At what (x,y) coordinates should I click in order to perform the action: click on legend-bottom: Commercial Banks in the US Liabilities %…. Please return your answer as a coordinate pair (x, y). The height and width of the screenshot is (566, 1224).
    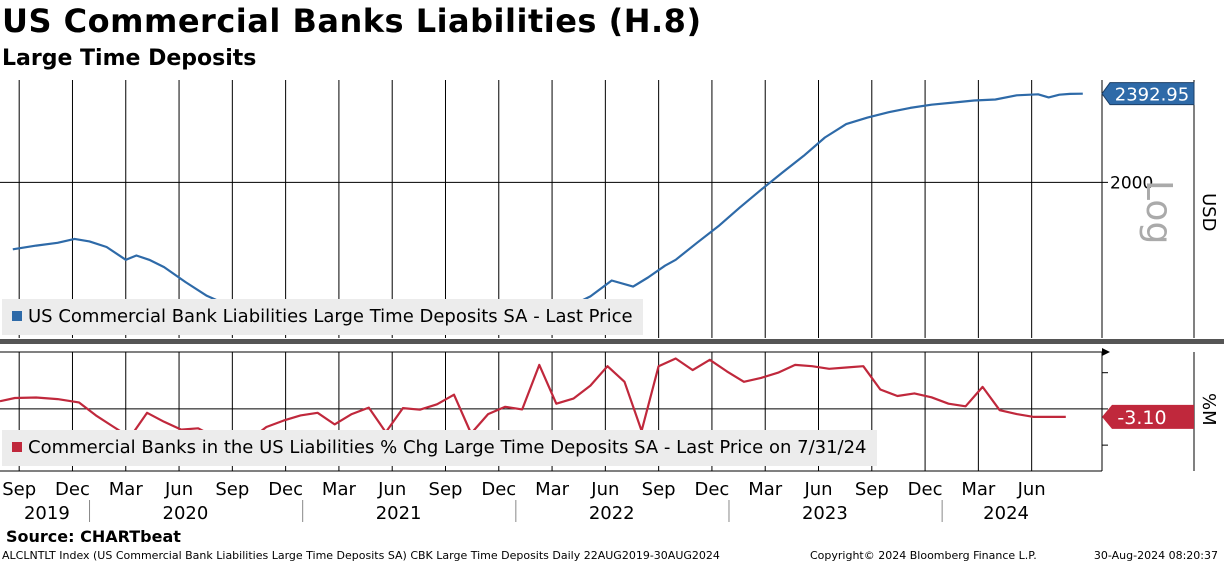
    Looking at the image, I should click on (439, 448).